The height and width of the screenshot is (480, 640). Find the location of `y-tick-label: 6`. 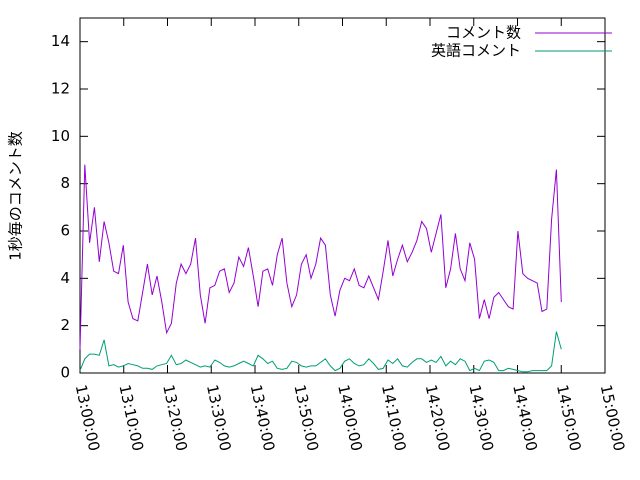

y-tick-label: 6 is located at coordinates (65, 231).